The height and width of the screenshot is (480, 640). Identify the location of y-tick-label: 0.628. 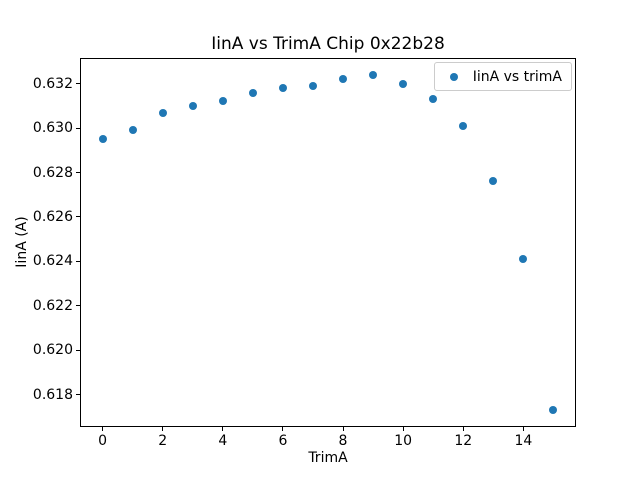
(52, 172).